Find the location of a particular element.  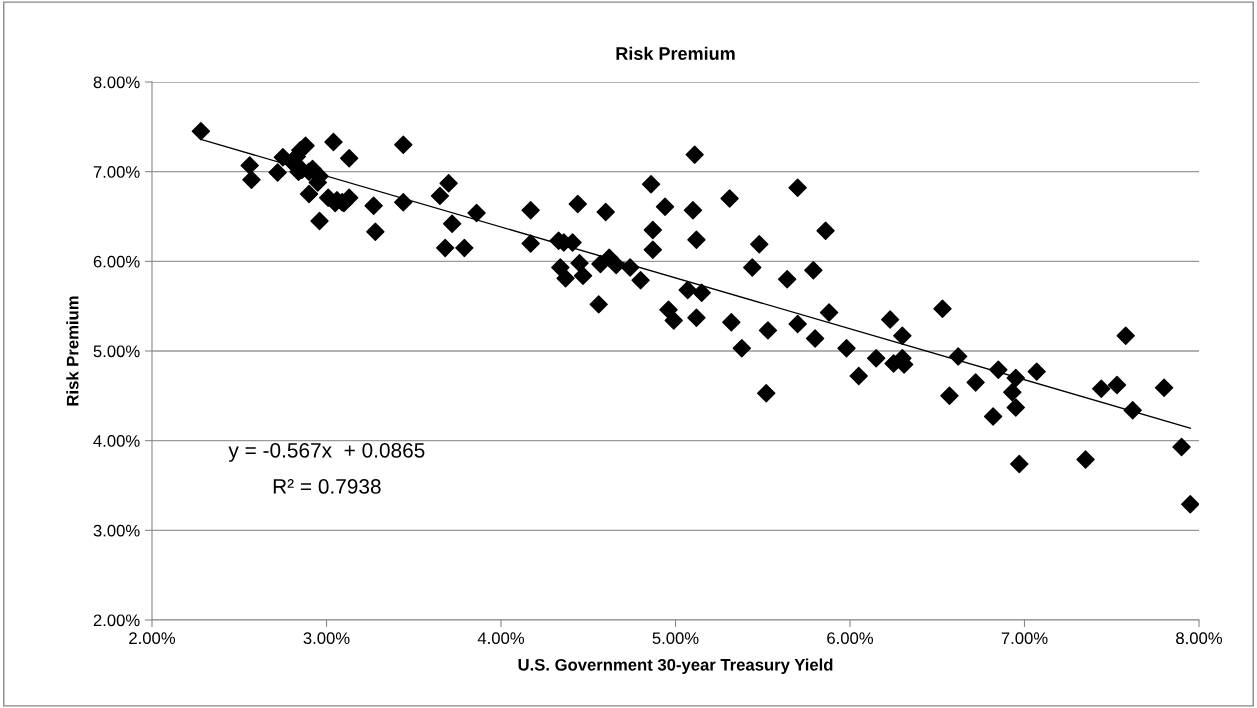

x-tick-label: 2.00% is located at coordinates (152, 638).